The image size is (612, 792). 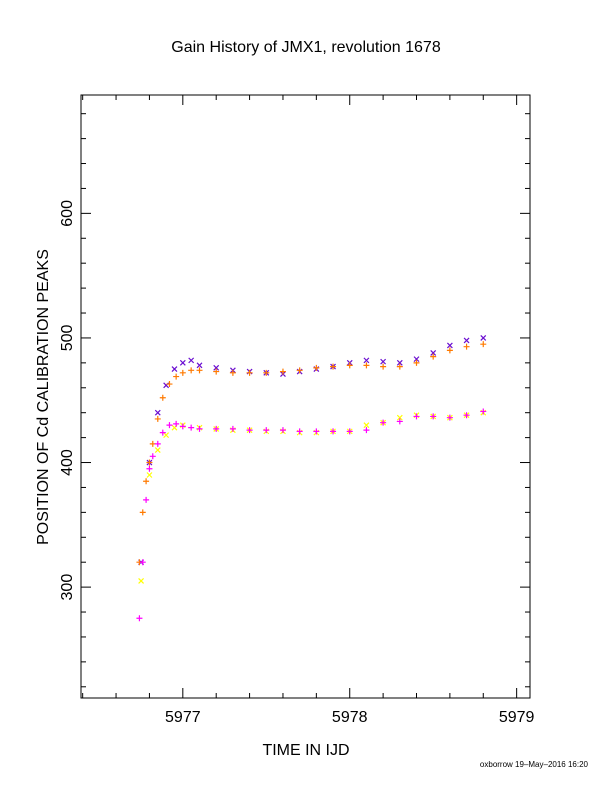 What do you see at coordinates (306, 47) in the screenshot?
I see `chart-title: Gain History of JMX1, revolution 1678` at bounding box center [306, 47].